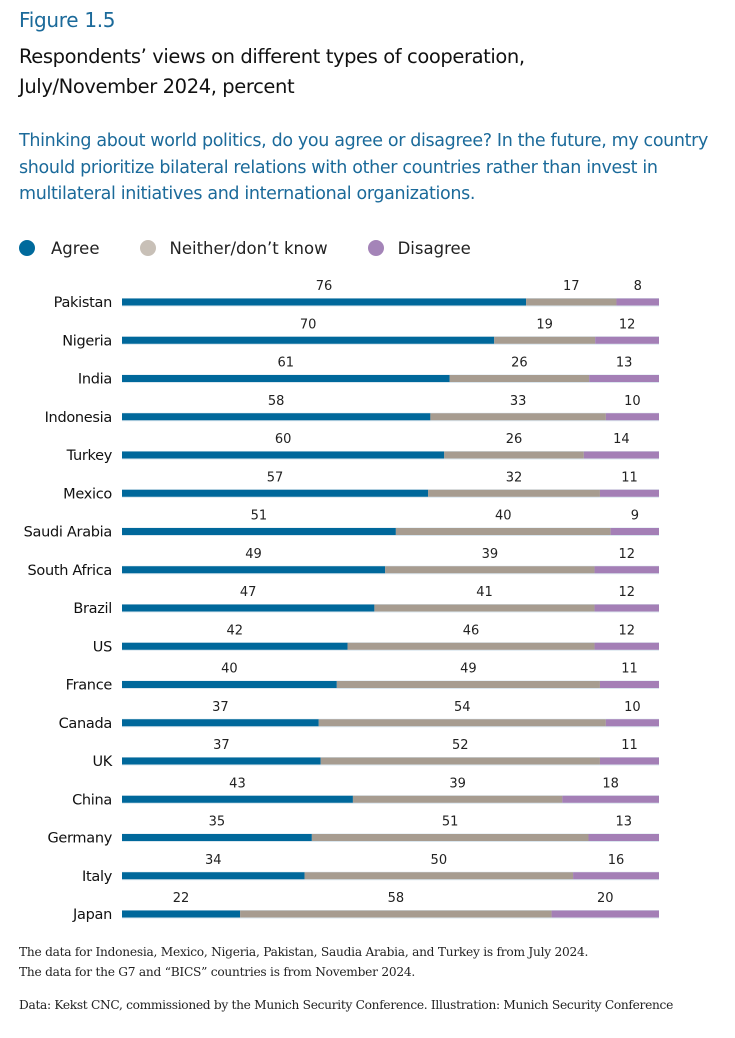  I want to click on value-label-neither: 50, so click(439, 860).